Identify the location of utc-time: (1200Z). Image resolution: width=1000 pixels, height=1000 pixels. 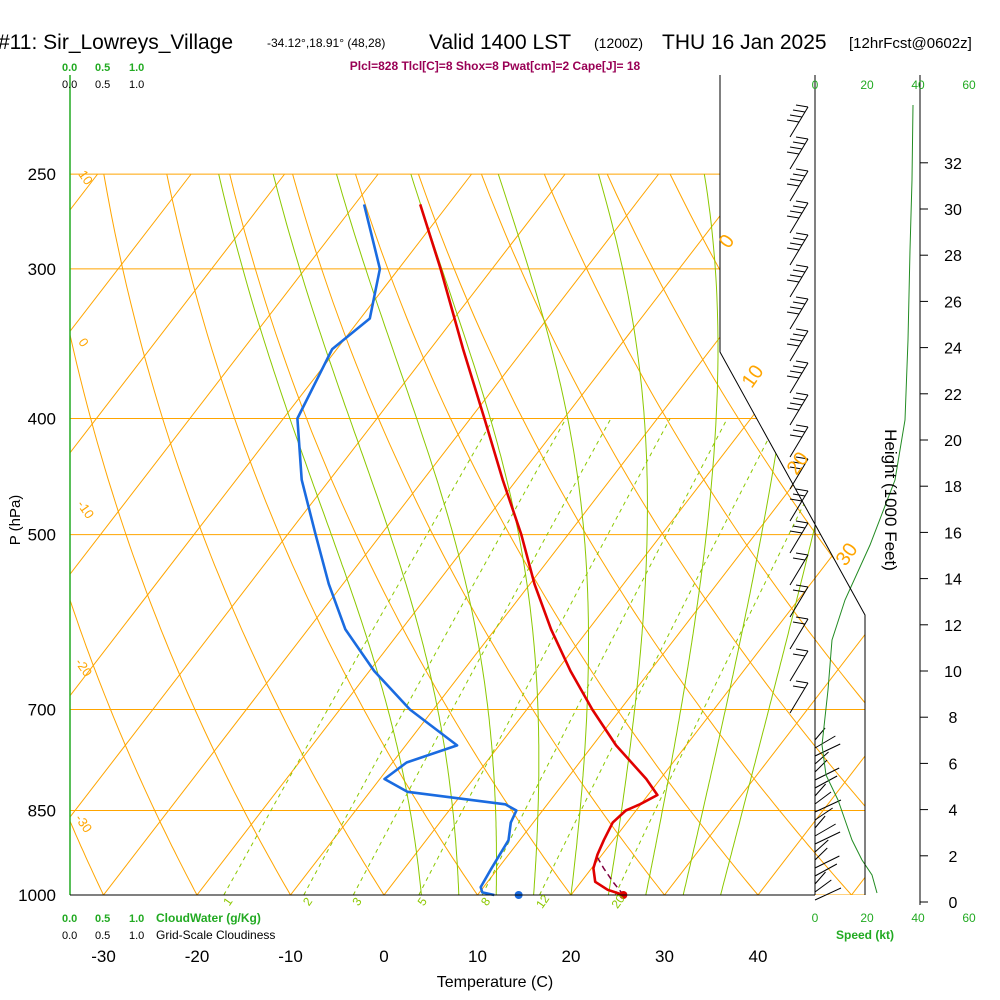
(618, 43).